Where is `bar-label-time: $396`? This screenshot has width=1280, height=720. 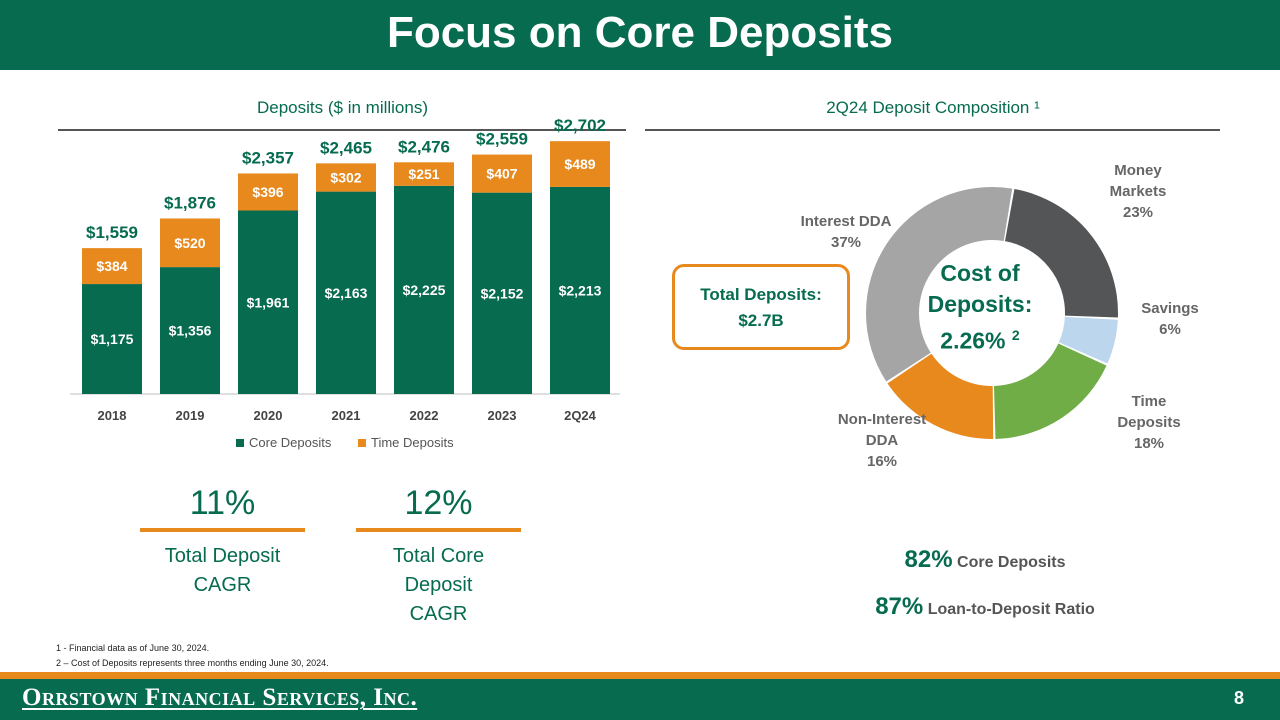 bar-label-time: $396 is located at coordinates (267, 192).